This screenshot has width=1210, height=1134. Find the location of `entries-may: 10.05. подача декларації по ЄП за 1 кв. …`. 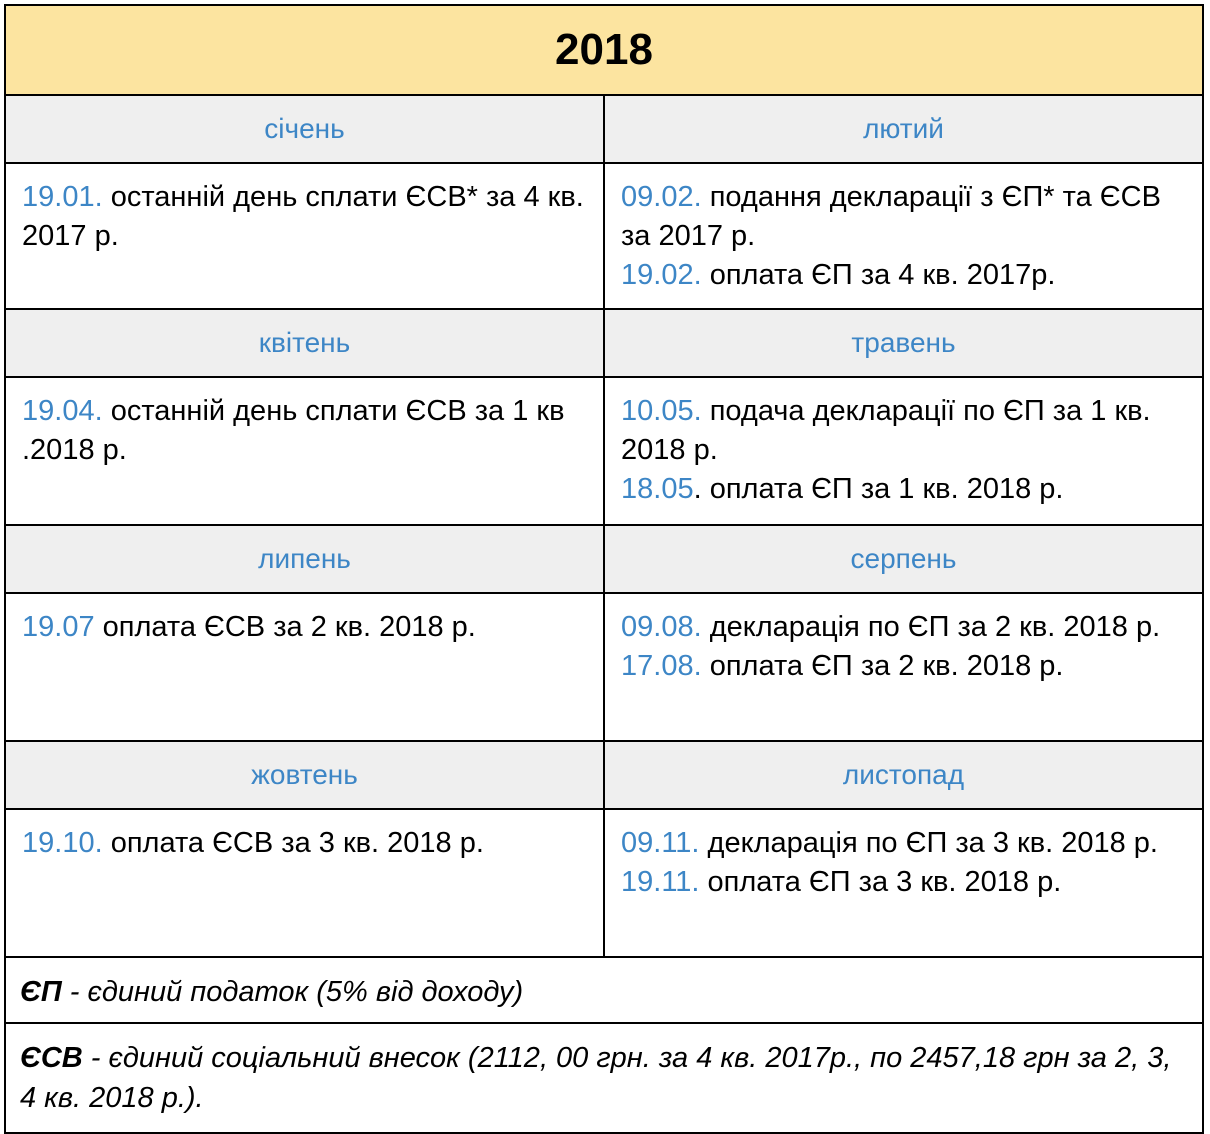

entries-may: 10.05. подача декларації по ЄП за 1 кв. … is located at coordinates (902, 451).